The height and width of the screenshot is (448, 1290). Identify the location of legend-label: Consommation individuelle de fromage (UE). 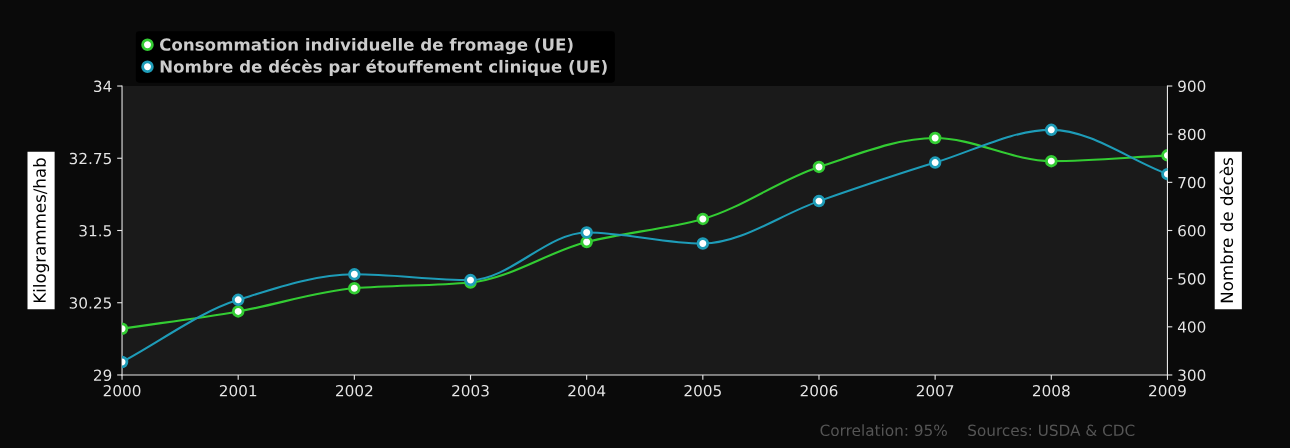
(366, 46).